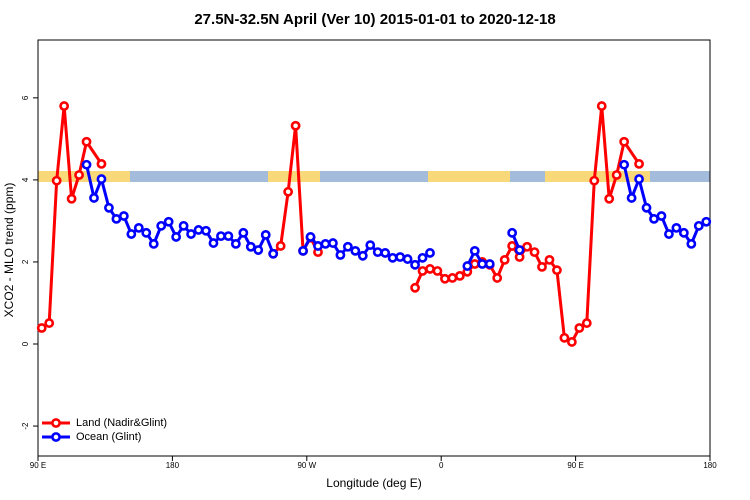 The width and height of the screenshot is (750, 500). What do you see at coordinates (373, 483) in the screenshot?
I see `x-axis-label: Longitude (deg E)` at bounding box center [373, 483].